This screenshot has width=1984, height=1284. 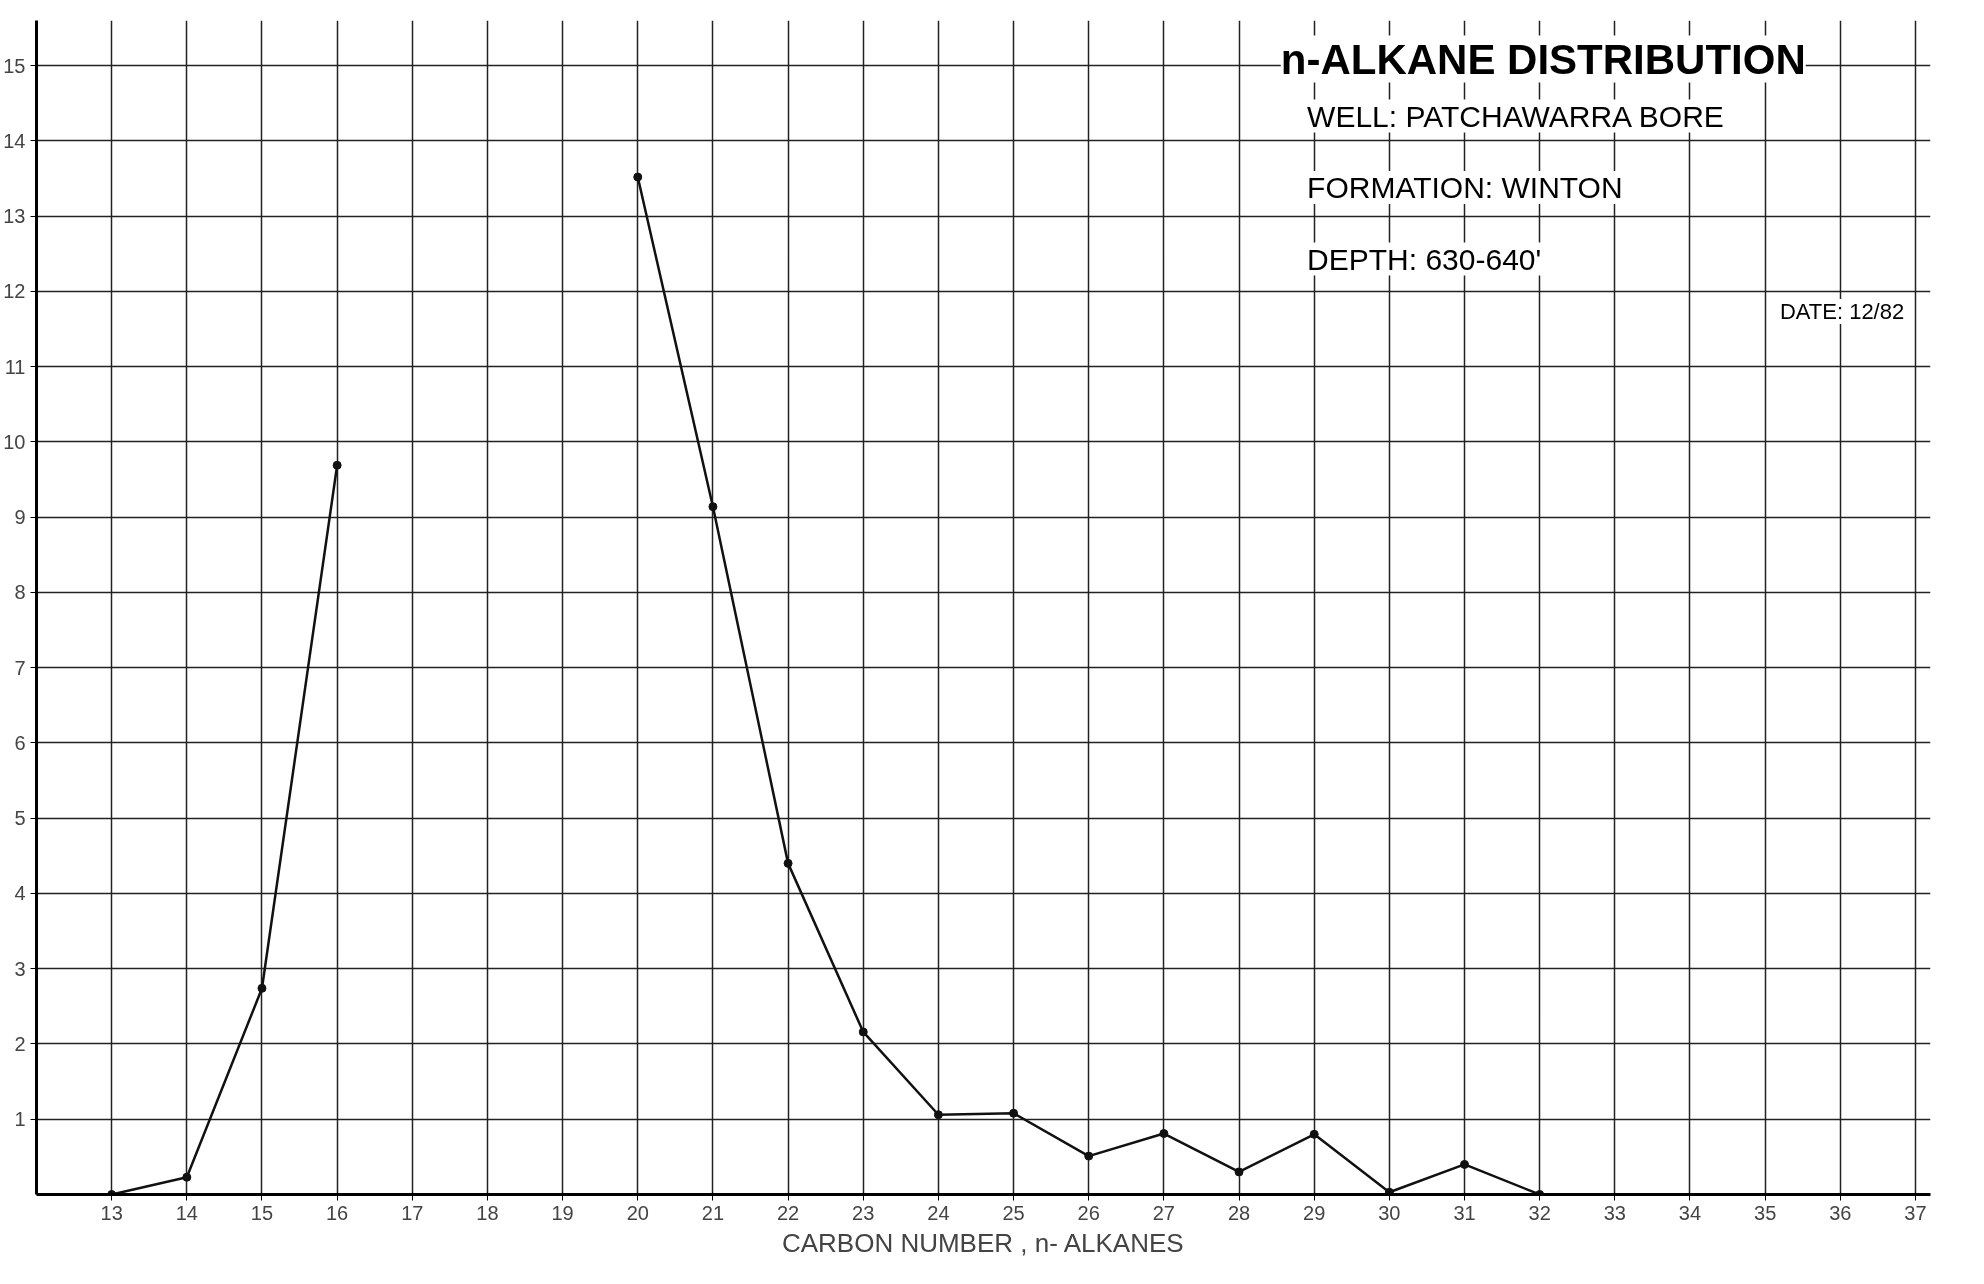 What do you see at coordinates (111, 1212) in the screenshot?
I see `x-tick-label: 13` at bounding box center [111, 1212].